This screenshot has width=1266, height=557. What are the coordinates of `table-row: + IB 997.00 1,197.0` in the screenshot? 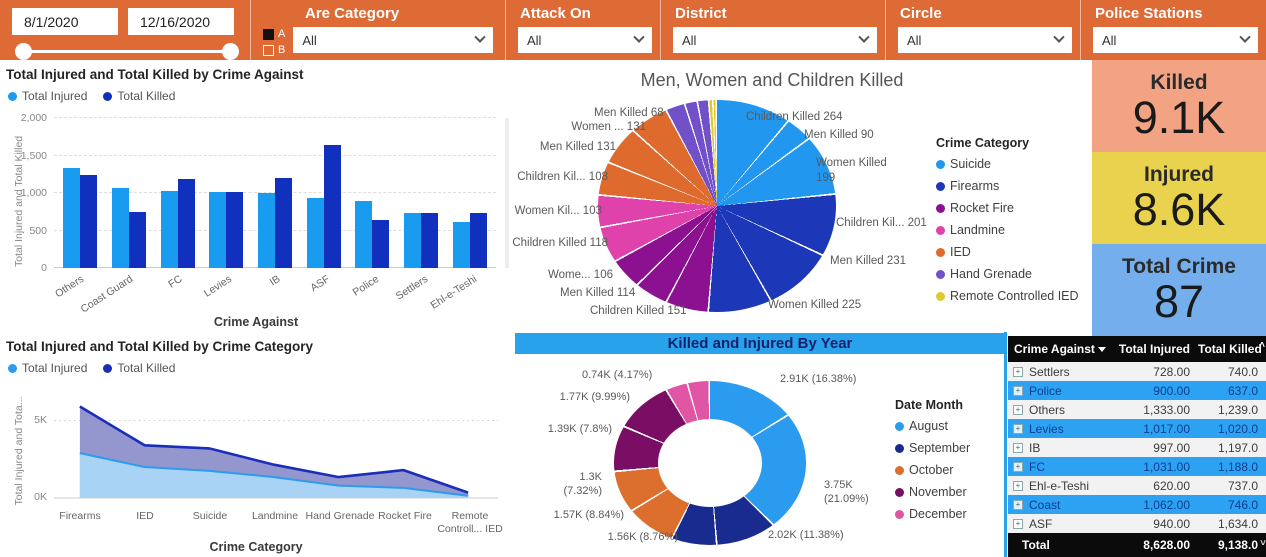 It's located at (1137, 447).